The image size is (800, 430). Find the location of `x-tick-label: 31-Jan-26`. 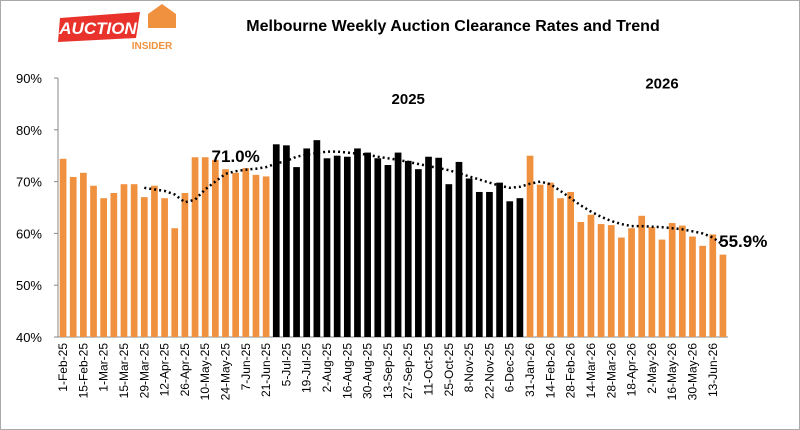

x-tick-label: 31-Jan-26 is located at coordinates (530, 370).